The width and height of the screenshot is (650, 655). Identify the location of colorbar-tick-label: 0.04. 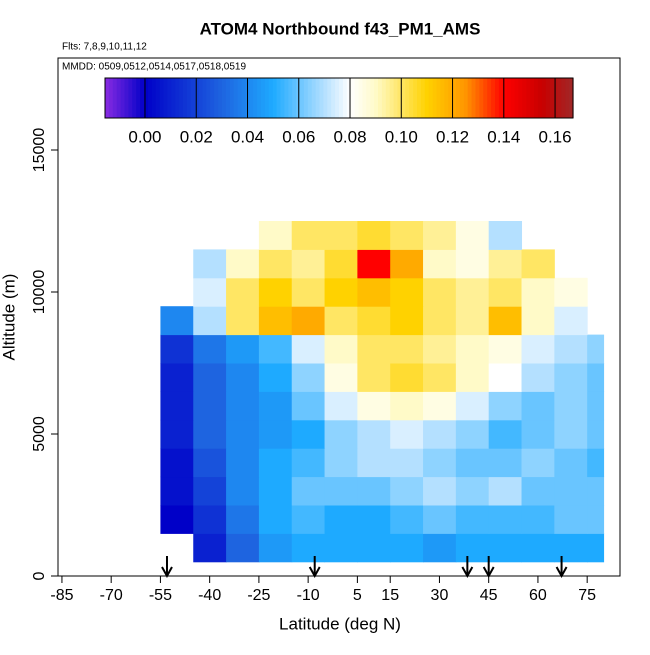
(247, 136).